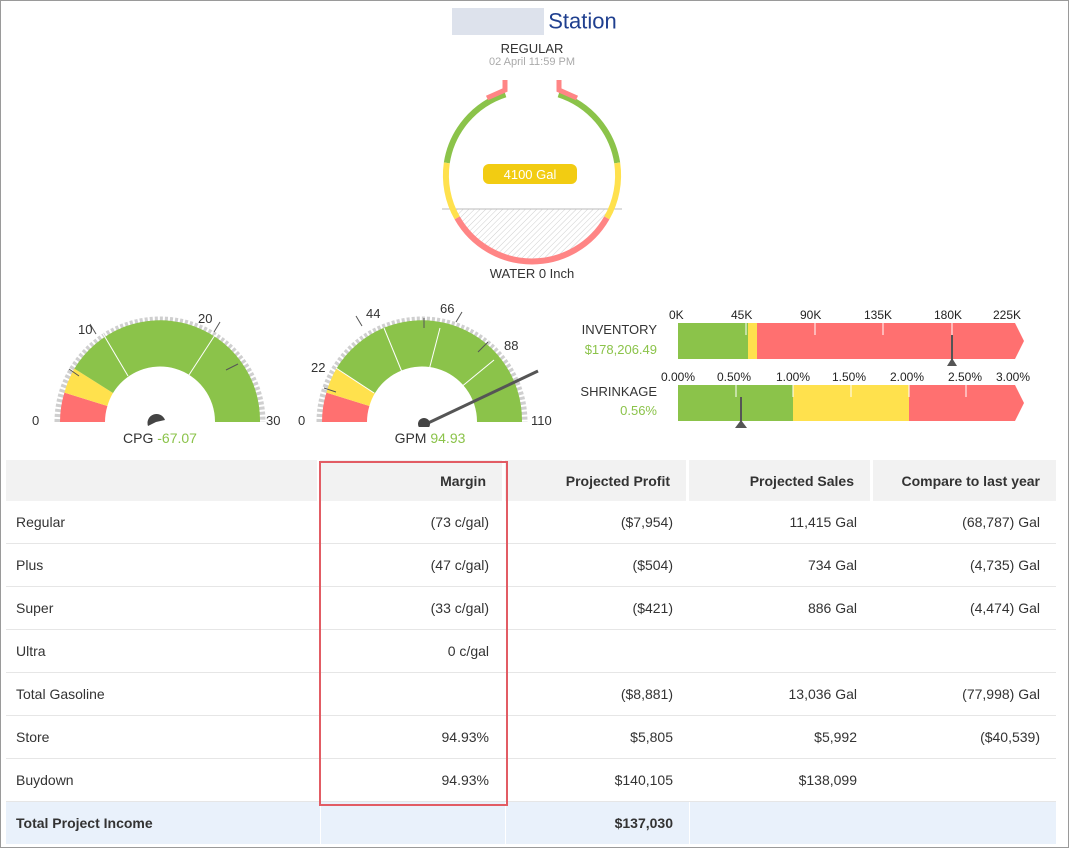 The height and width of the screenshot is (848, 1069). What do you see at coordinates (163, 608) in the screenshot?
I see `cell-product: Super` at bounding box center [163, 608].